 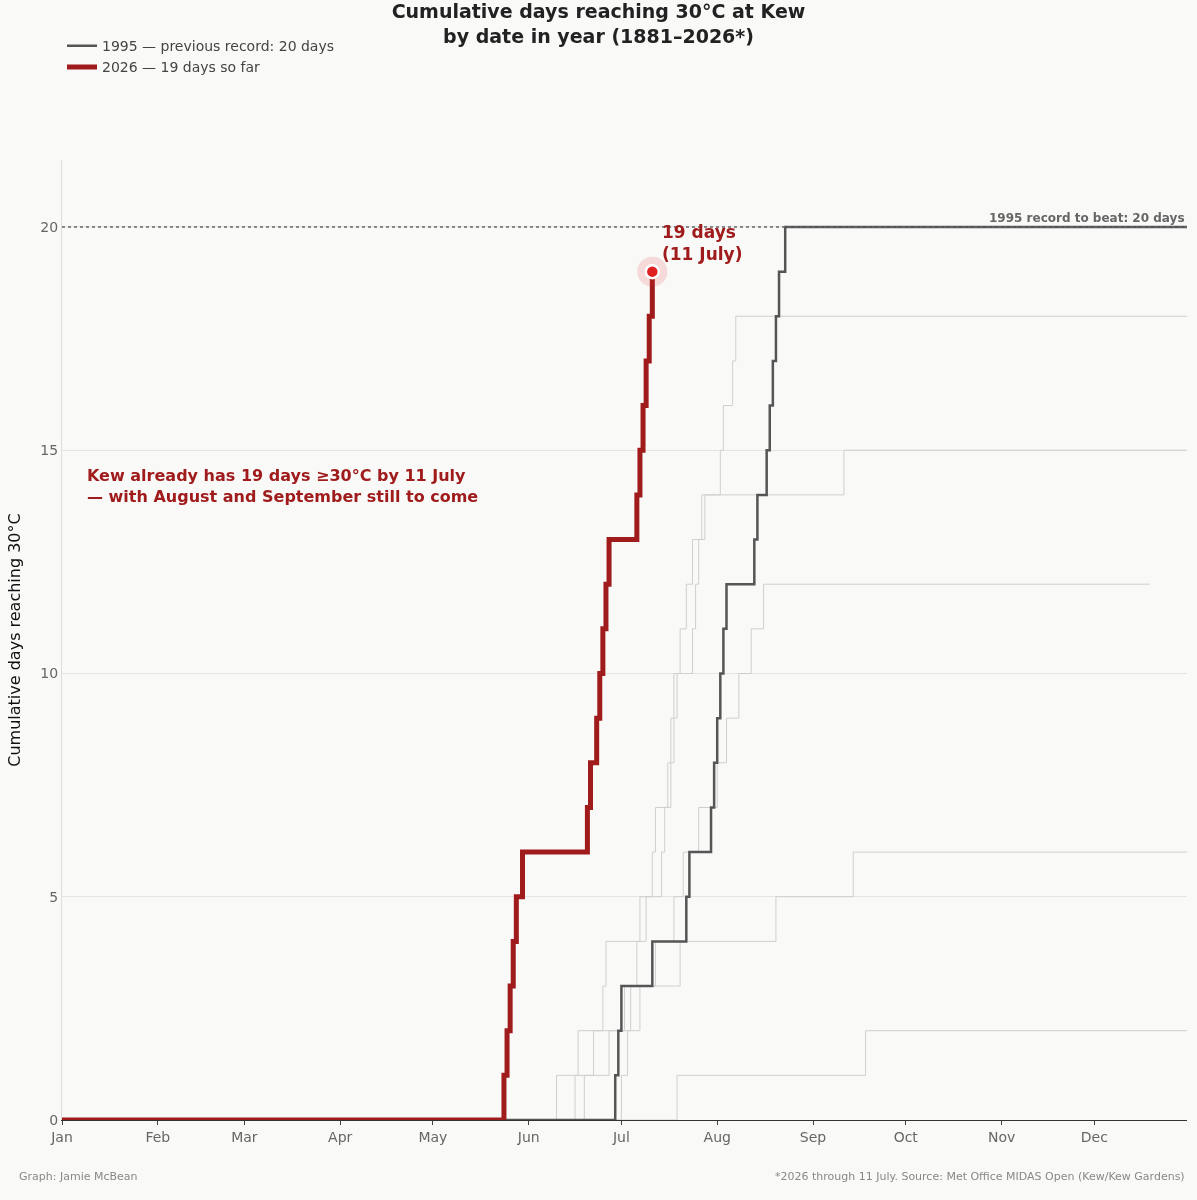 I want to click on x-tick-label: Apr, so click(x=340, y=1136).